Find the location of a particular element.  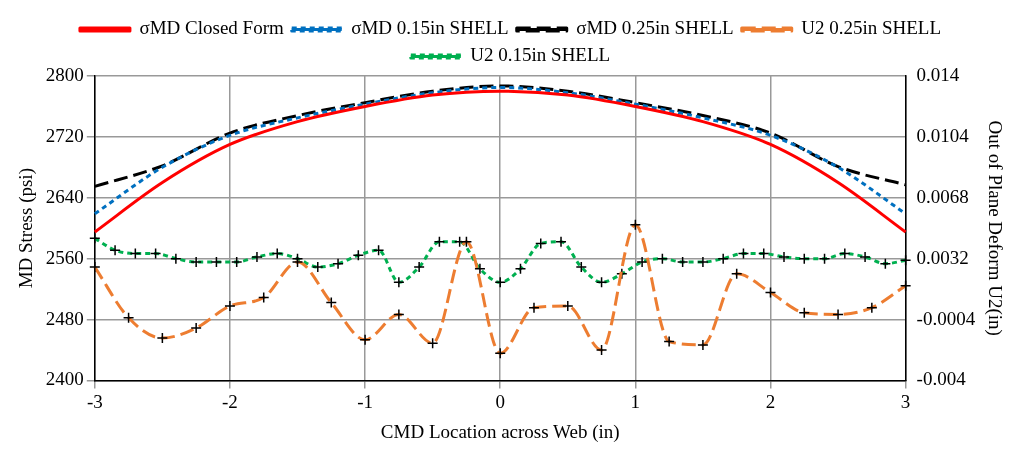

legend-label: σMD 0.15in SHELL is located at coordinates (430, 28).